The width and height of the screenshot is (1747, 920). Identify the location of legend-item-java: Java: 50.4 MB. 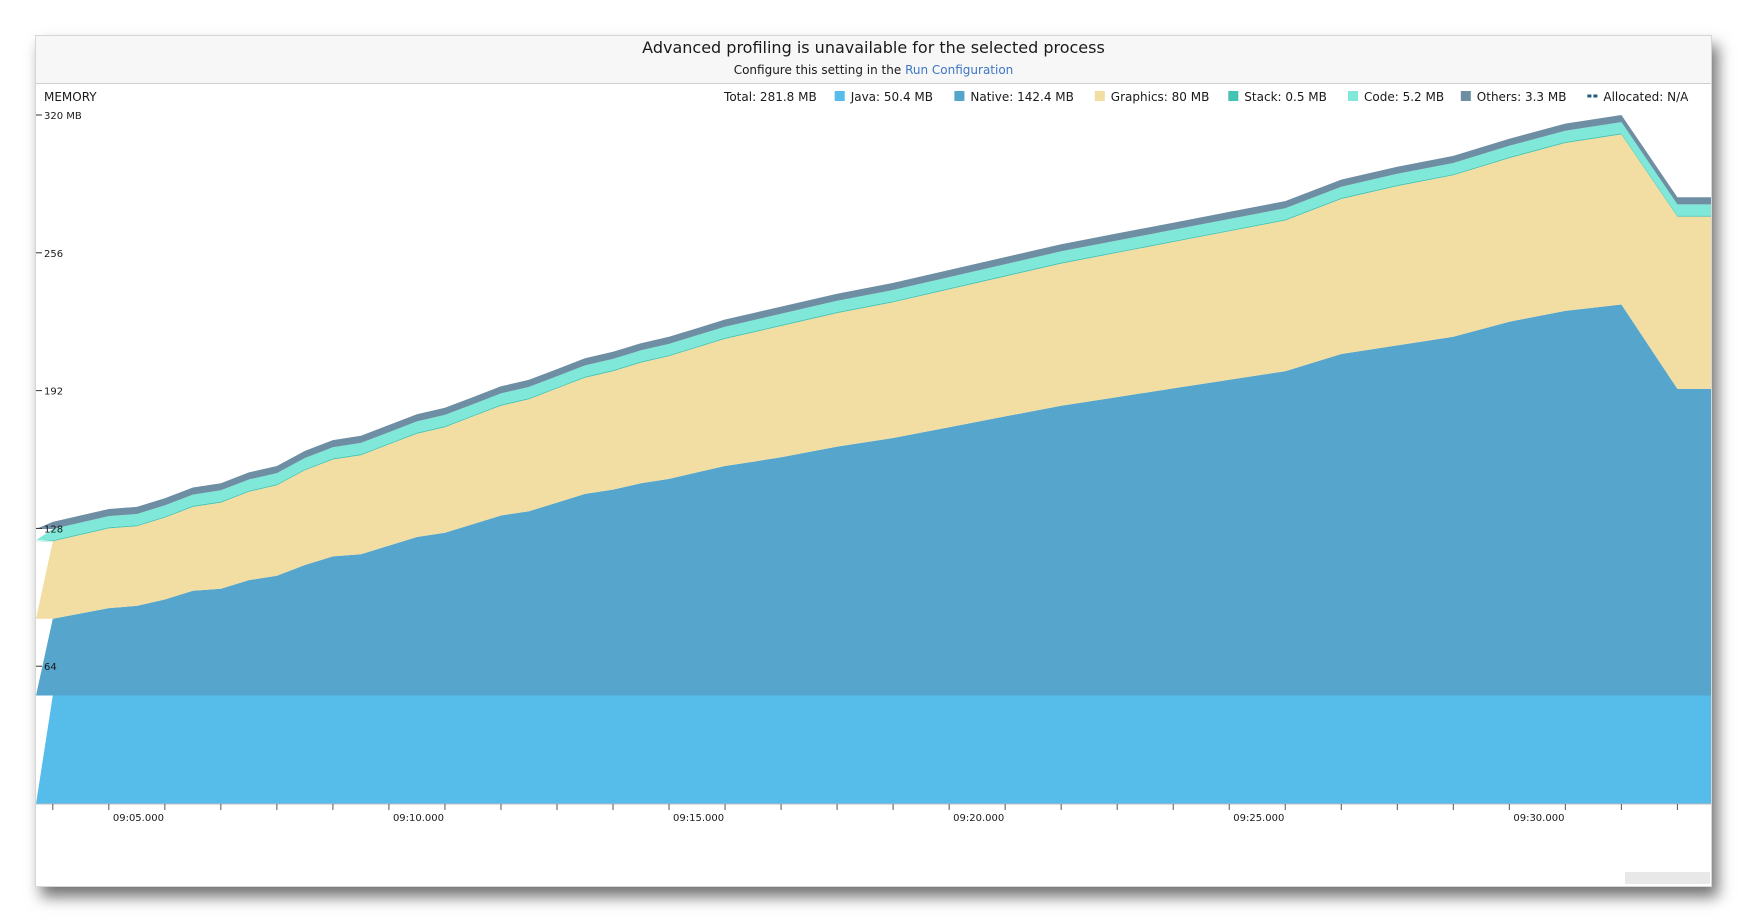
(883, 97).